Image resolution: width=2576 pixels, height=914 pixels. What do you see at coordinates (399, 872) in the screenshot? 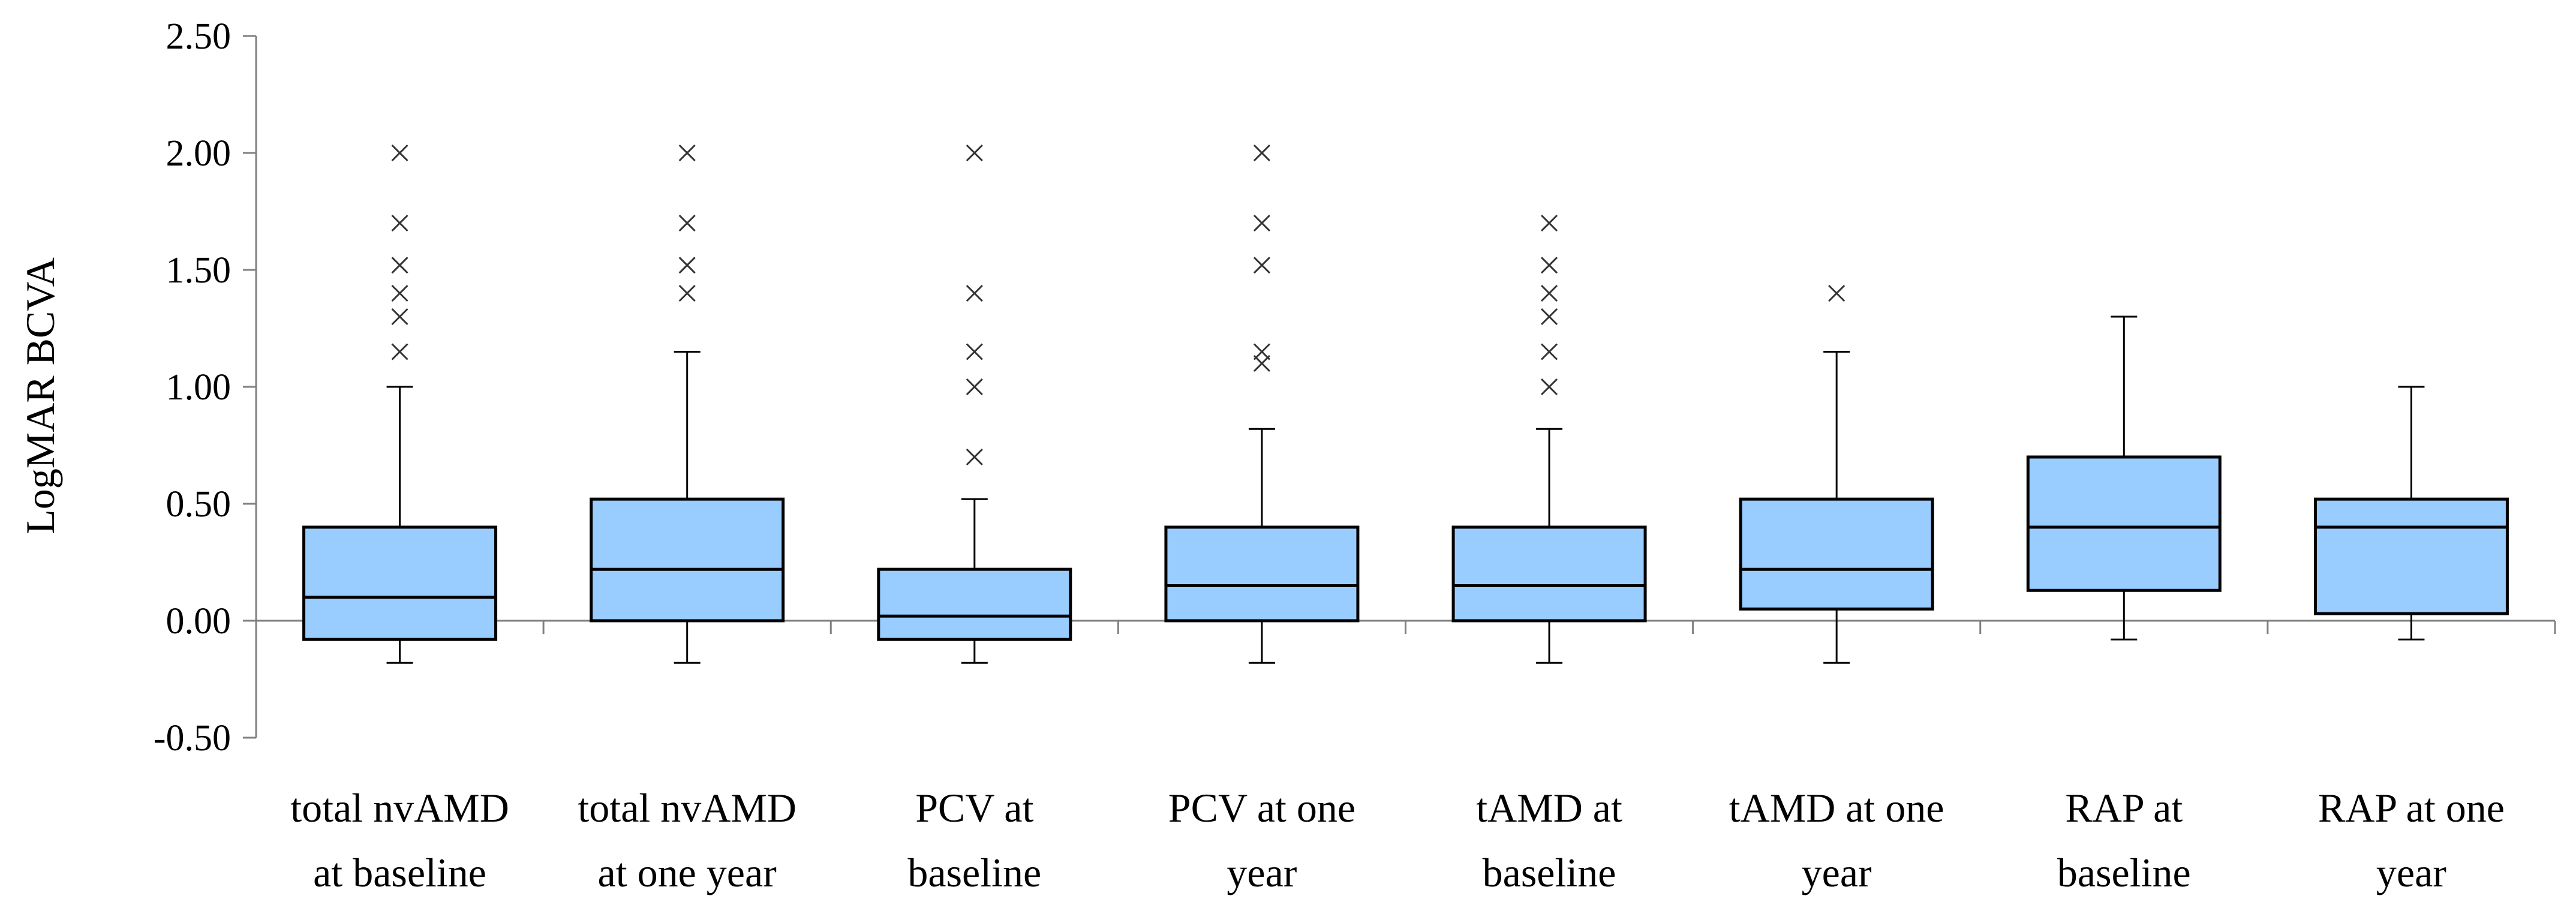
I see `category-label: at baseline` at bounding box center [399, 872].